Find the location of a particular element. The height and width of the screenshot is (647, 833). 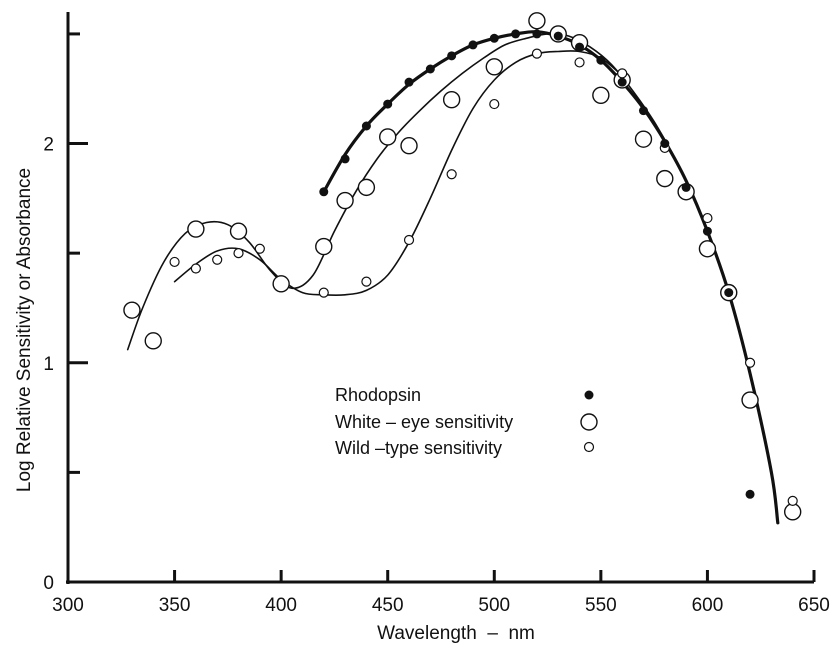

legend-label-white-eye: White – eye sensitivity is located at coordinates (424, 422).